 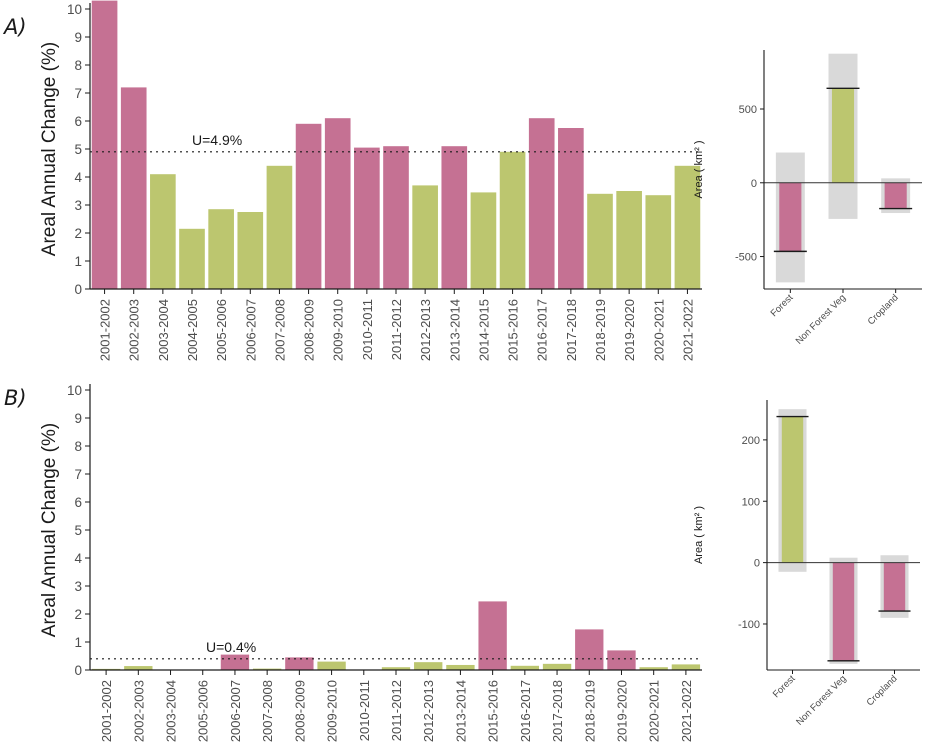 I want to click on x-tick-label: 2014-2015, so click(x=483, y=330).